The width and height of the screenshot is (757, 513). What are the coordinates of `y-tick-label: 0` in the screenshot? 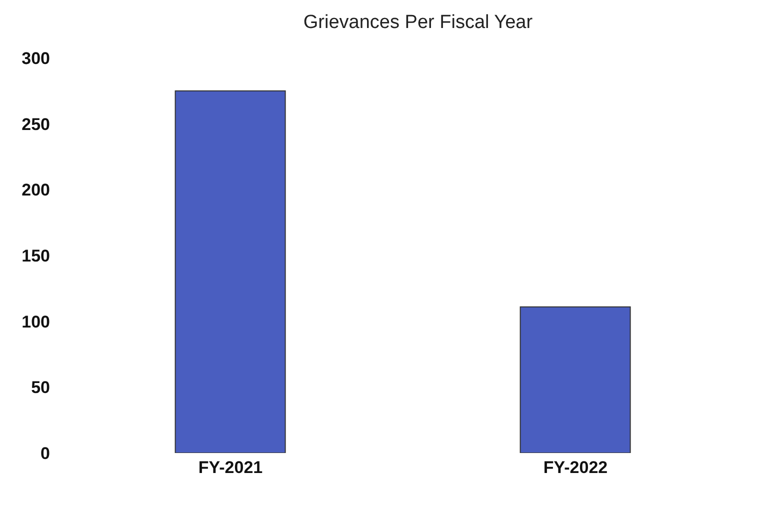 It's located at (45, 454).